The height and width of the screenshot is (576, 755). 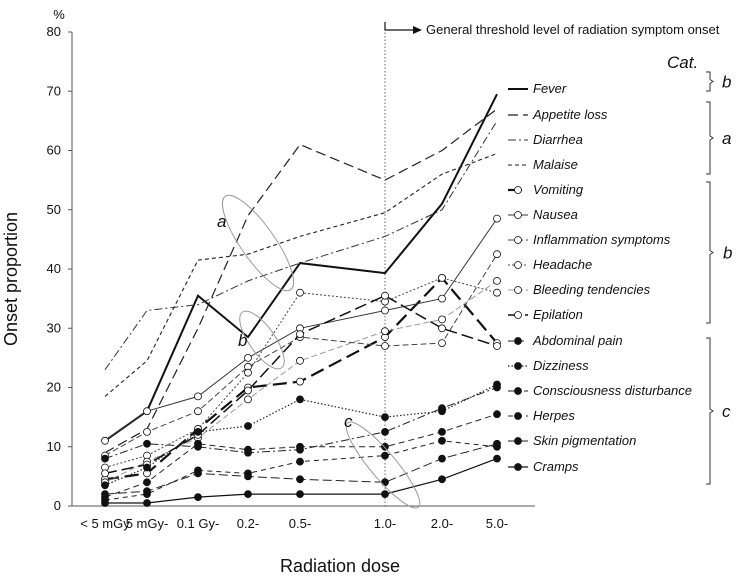 What do you see at coordinates (147, 482) in the screenshot?
I see `point-abdominal-pain-5-mgy` at bounding box center [147, 482].